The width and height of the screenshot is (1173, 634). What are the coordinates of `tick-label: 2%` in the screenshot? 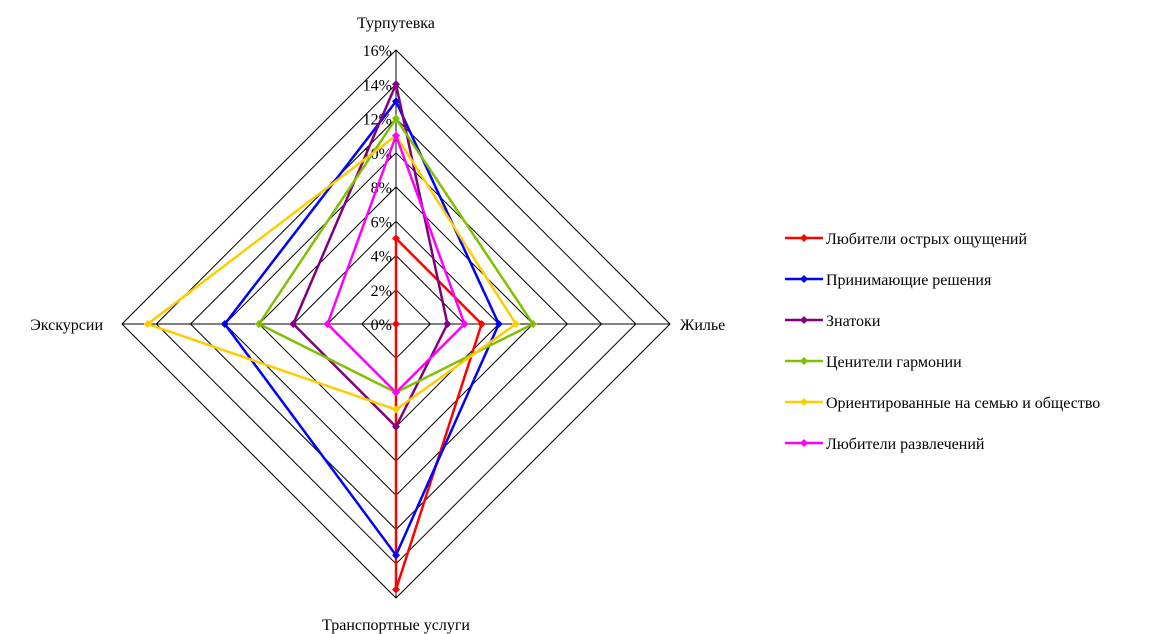 It's located at (381, 291).